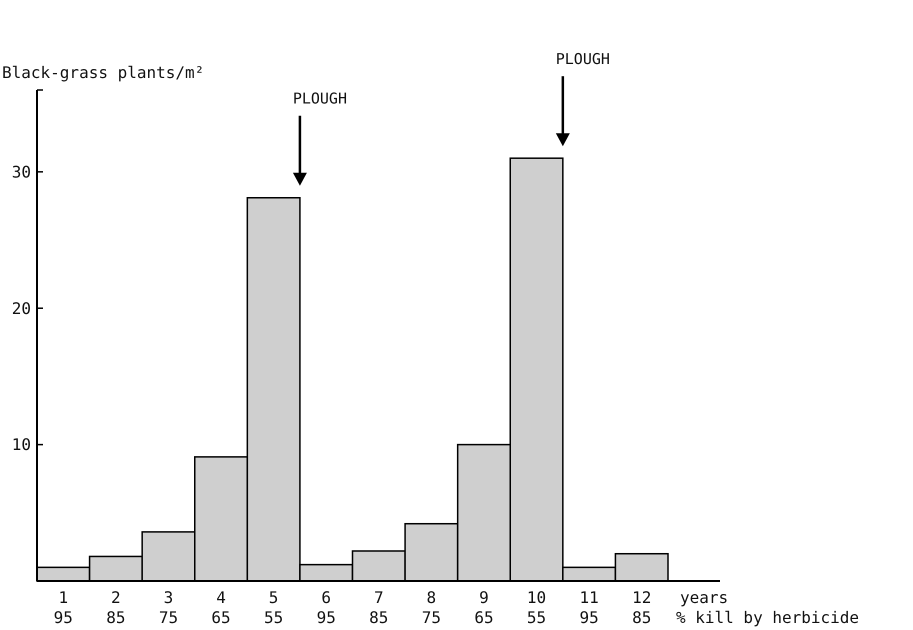 This screenshot has width=913, height=630. Describe the element at coordinates (21, 172) in the screenshot. I see `y-tick-label: 30` at that location.